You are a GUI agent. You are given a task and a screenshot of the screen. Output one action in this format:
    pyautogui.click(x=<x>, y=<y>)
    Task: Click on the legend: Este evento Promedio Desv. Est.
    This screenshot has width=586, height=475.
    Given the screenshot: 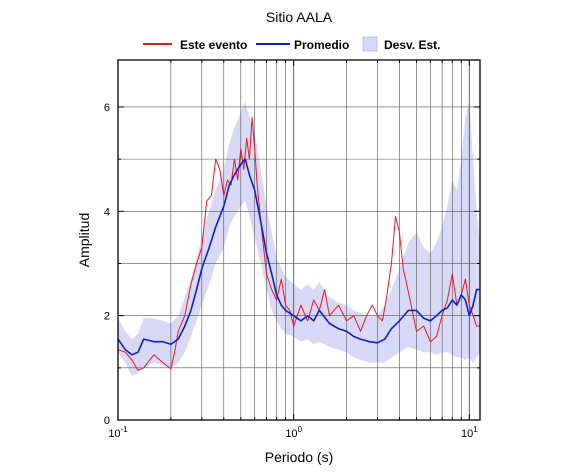 What is the action you would take?
    pyautogui.click(x=291, y=44)
    